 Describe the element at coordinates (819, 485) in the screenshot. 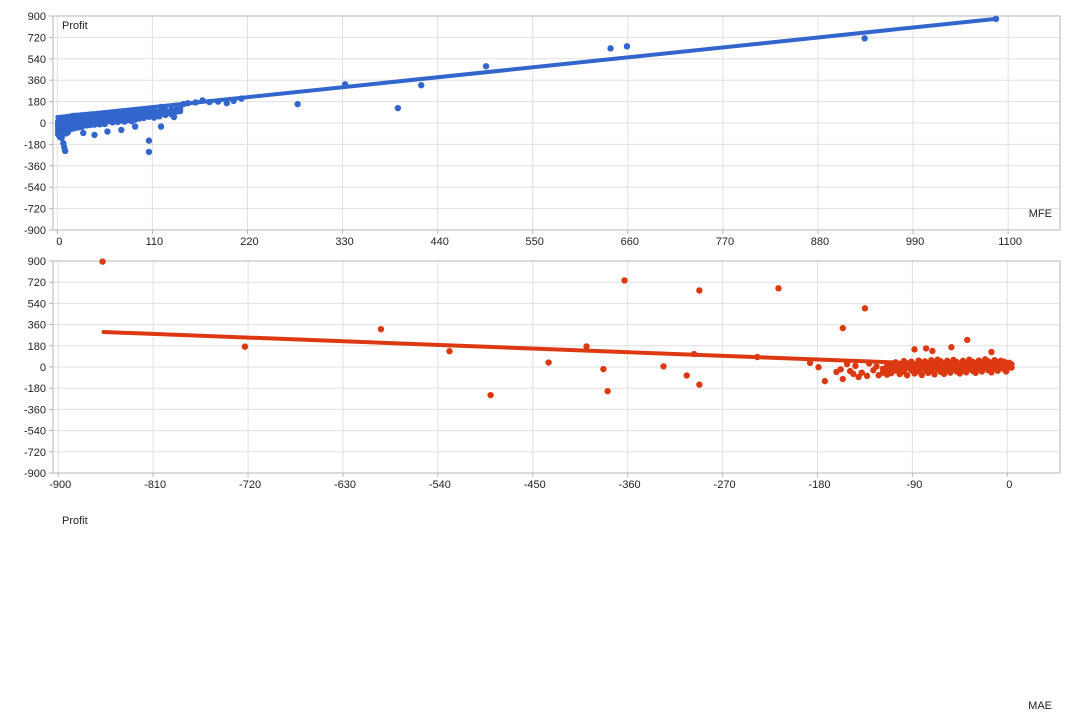

I see `x-tick-label: -180` at that location.